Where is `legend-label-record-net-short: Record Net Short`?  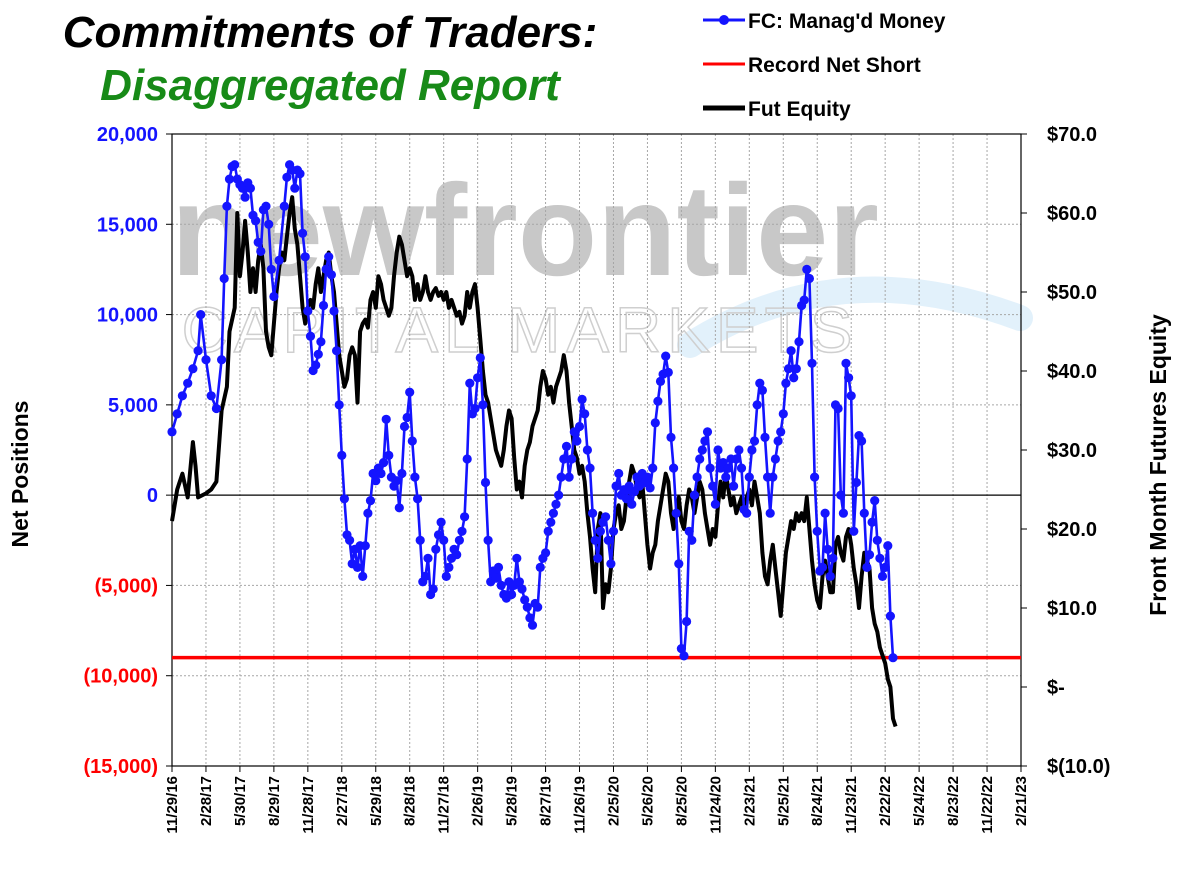
legend-label-record-net-short: Record Net Short is located at coordinates (834, 65).